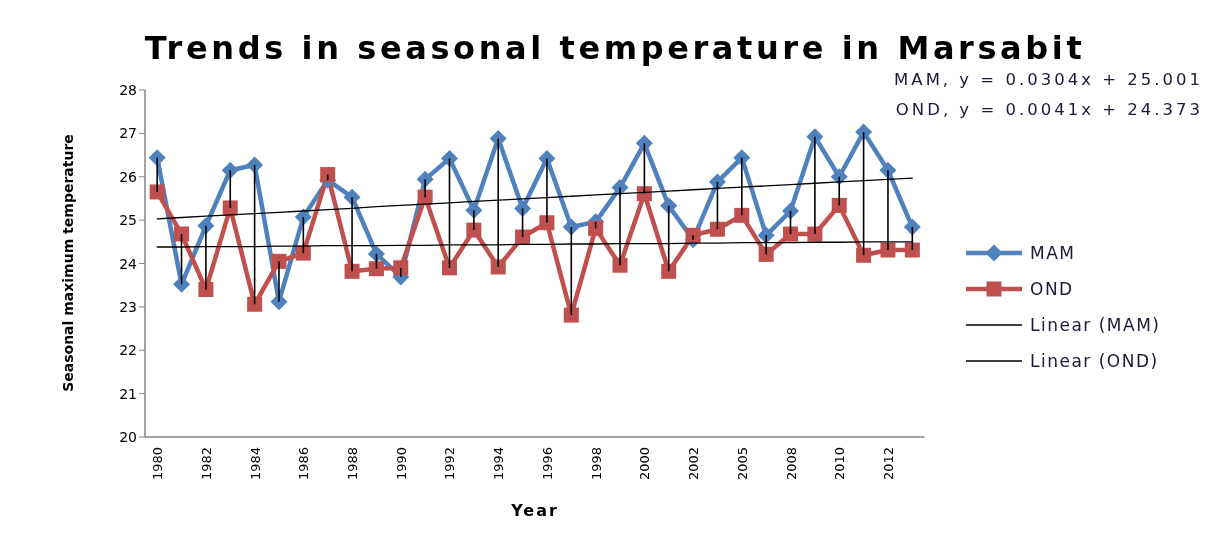 This screenshot has height=543, width=1218. I want to click on x-tick-label: 2000, so click(644, 464).